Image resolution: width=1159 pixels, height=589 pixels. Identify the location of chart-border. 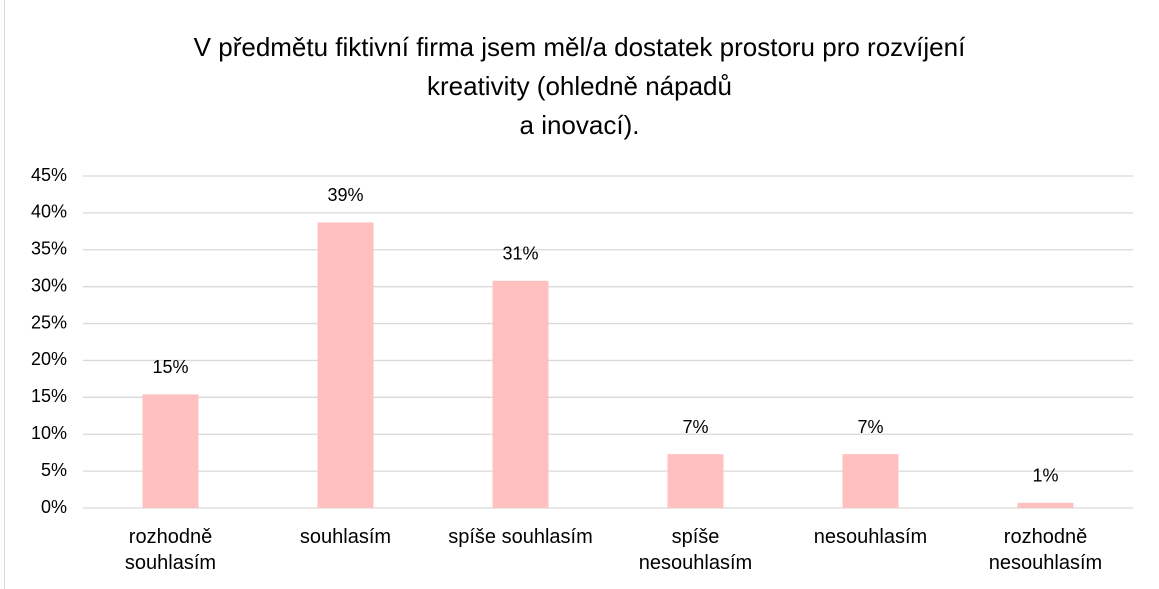
(4, 294).